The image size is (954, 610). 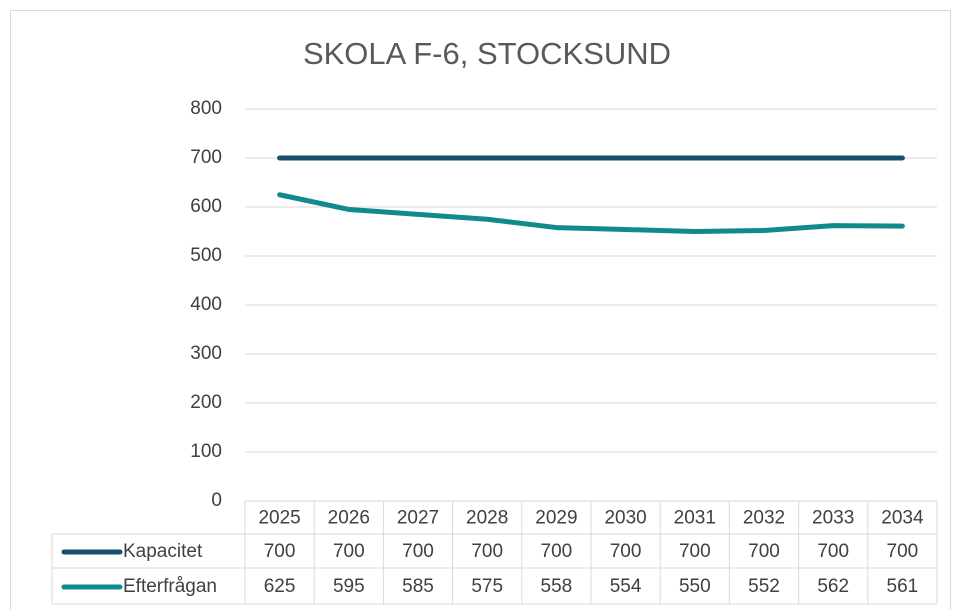 I want to click on series-line, so click(x=591, y=213).